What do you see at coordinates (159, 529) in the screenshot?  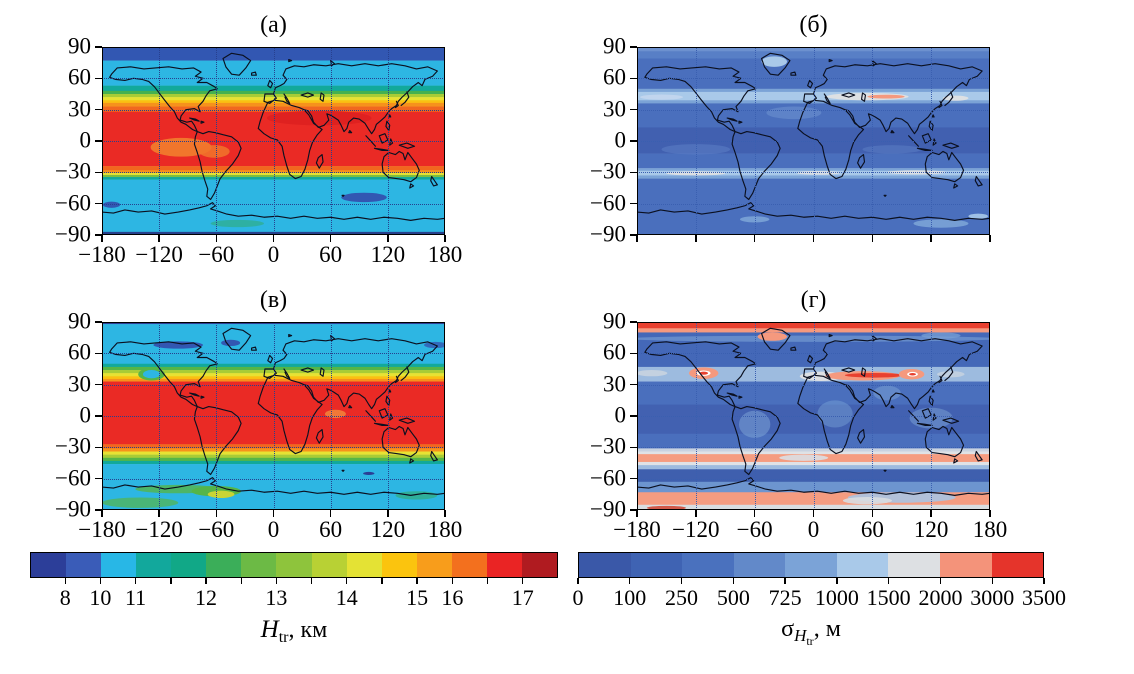 I see `x-tick-label: −120` at bounding box center [159, 529].